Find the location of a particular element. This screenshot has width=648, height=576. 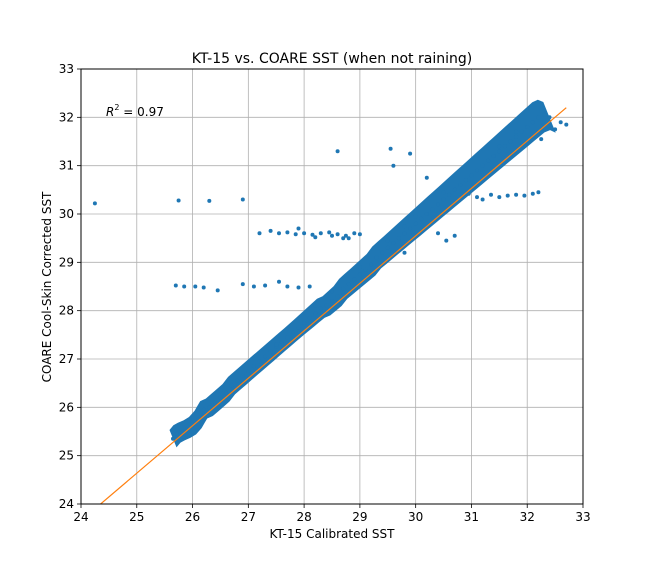

chart-title: KT-15 vs. COARE SST (when not raining) is located at coordinates (332, 59).